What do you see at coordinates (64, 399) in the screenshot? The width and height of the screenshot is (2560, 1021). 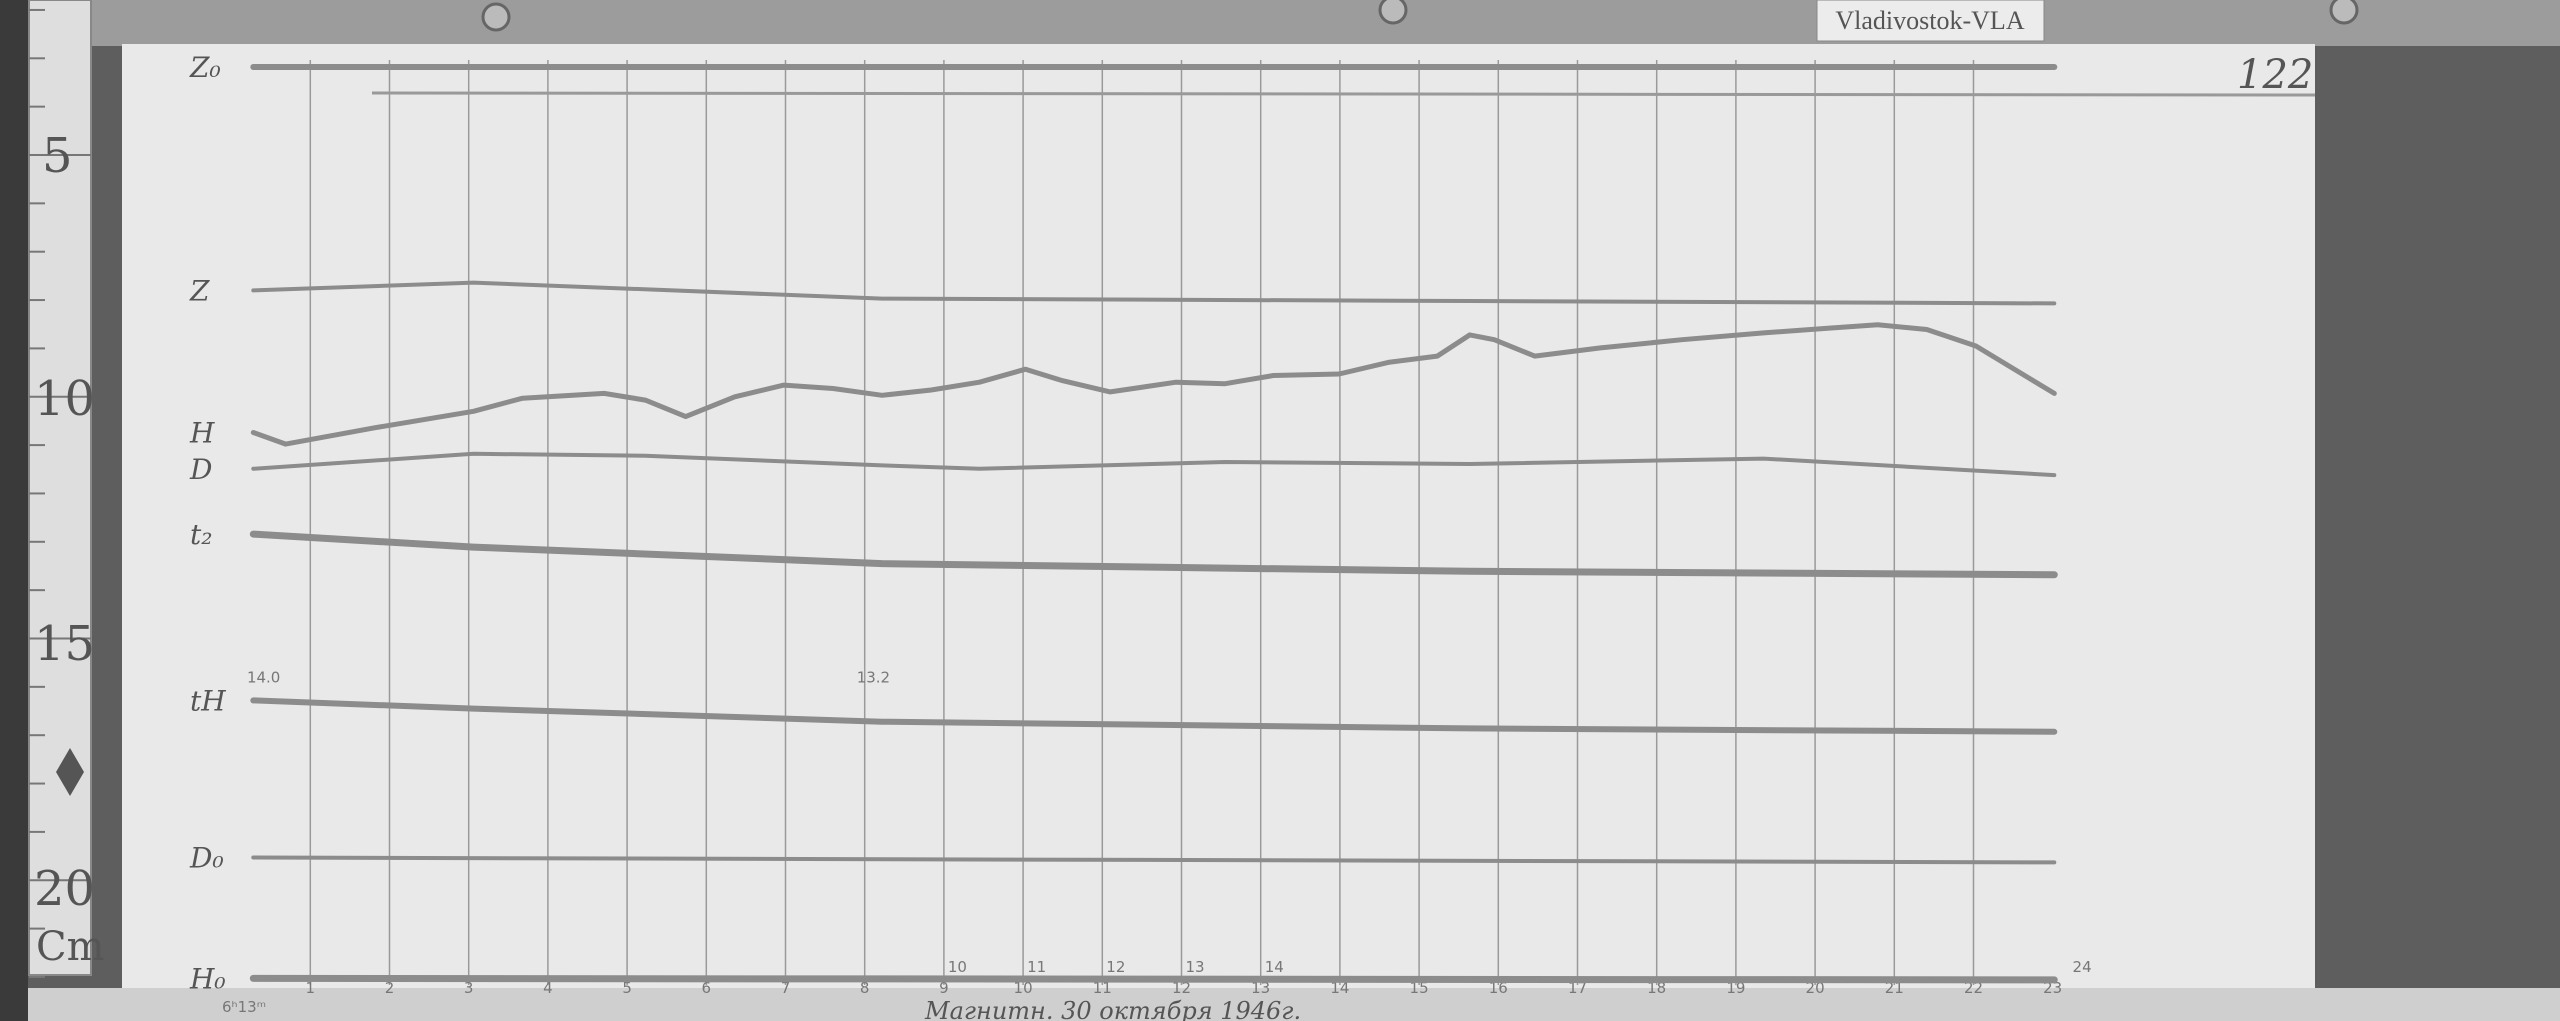 I see `ruler-label-10: 10` at bounding box center [64, 399].